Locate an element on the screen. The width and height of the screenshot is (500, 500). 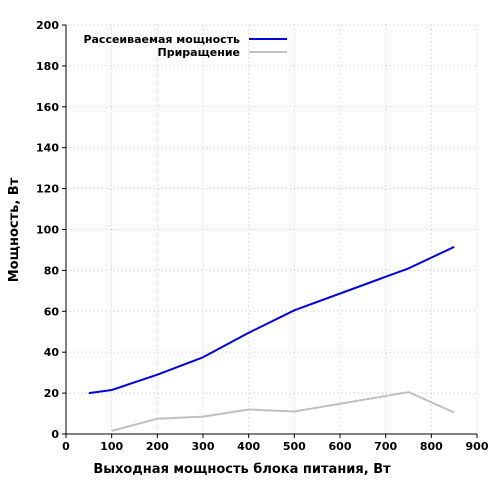
y-tick-label: 0 is located at coordinates (55, 434).